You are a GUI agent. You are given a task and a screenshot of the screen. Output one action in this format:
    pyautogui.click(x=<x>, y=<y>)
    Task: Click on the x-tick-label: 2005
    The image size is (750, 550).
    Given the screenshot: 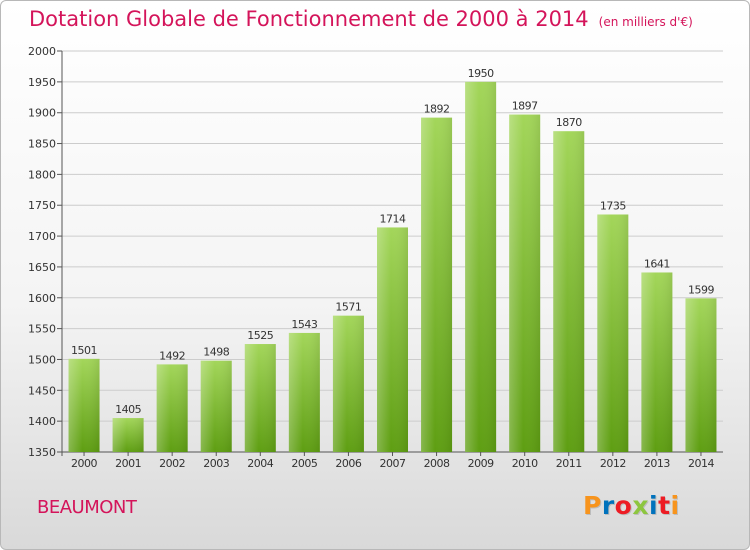 What is the action you would take?
    pyautogui.click(x=304, y=463)
    